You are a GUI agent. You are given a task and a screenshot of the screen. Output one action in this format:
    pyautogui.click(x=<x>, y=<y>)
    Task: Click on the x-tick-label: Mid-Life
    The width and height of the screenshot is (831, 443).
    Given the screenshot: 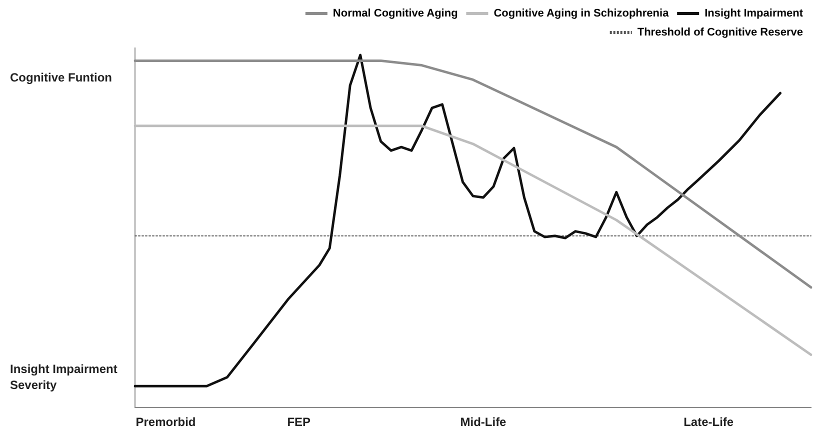 What is the action you would take?
    pyautogui.click(x=483, y=422)
    